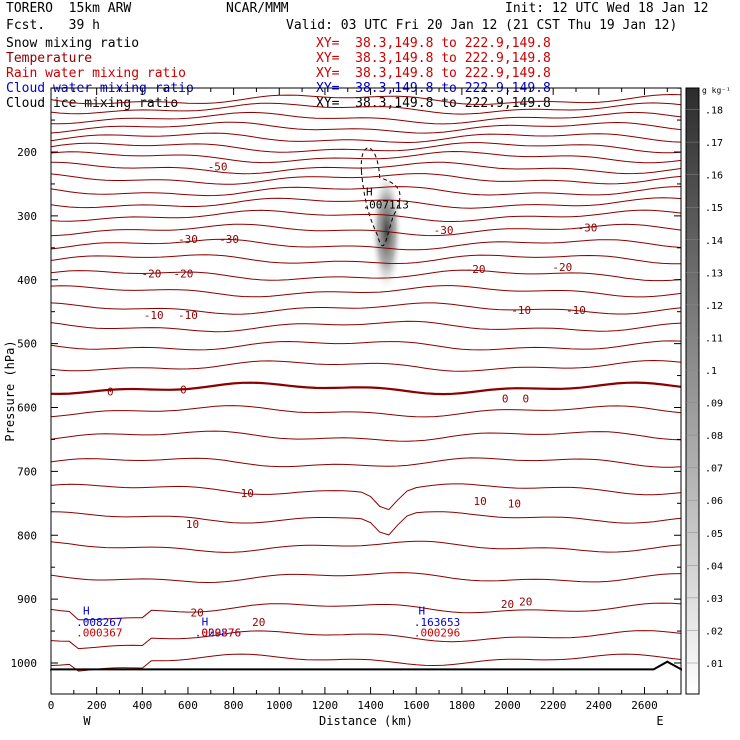 This screenshot has height=740, width=740. What do you see at coordinates (714, 111) in the screenshot?
I see `colorbar-tick-label: .18` at bounding box center [714, 111].